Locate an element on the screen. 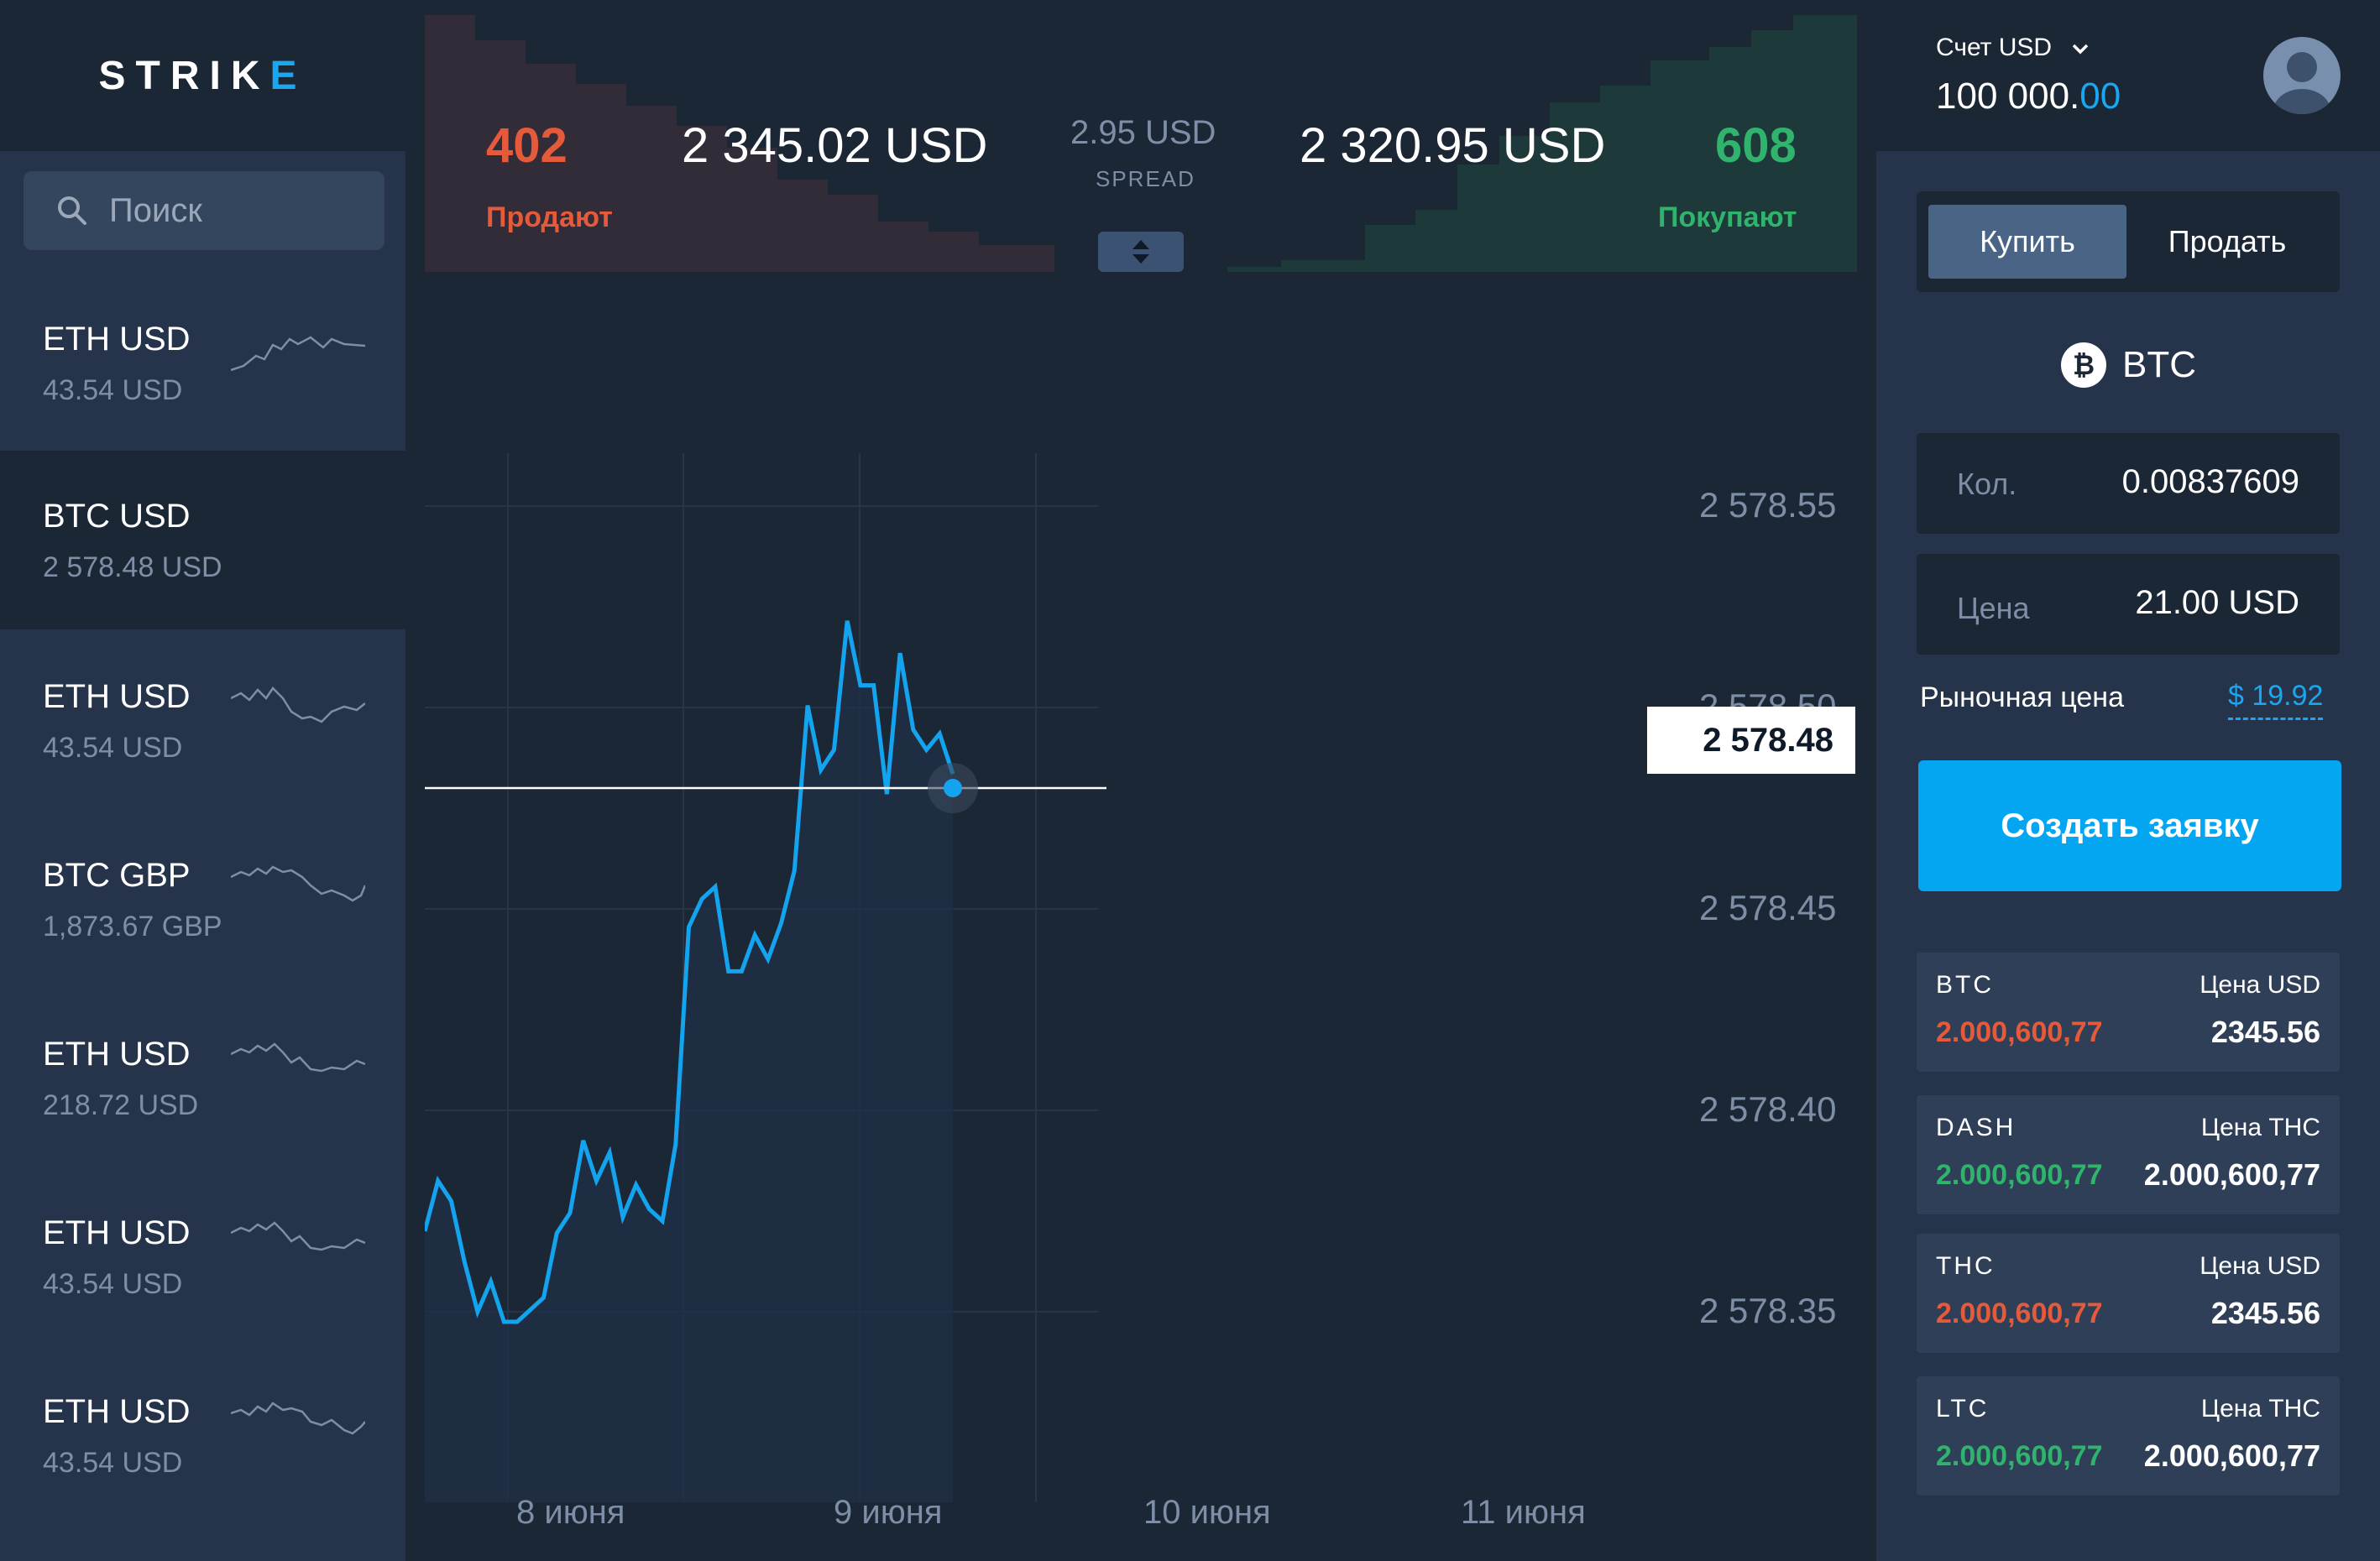 This screenshot has width=2380, height=1561. spread-toggle-button is located at coordinates (1141, 252).